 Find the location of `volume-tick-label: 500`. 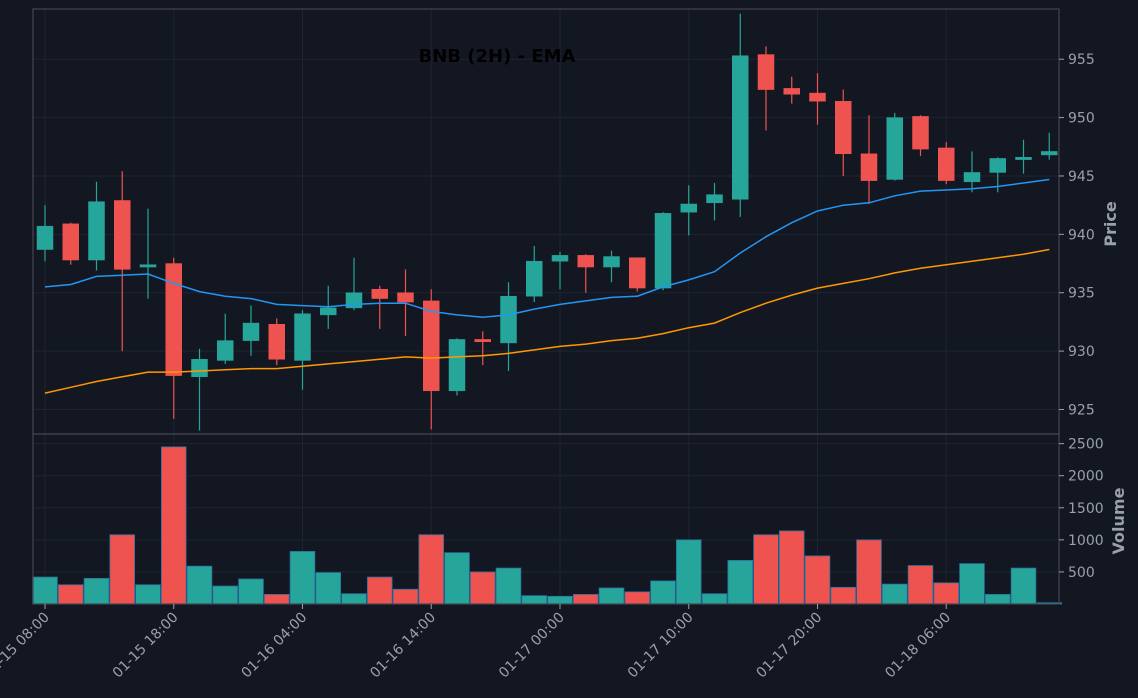

volume-tick-label: 500 is located at coordinates (1081, 573).